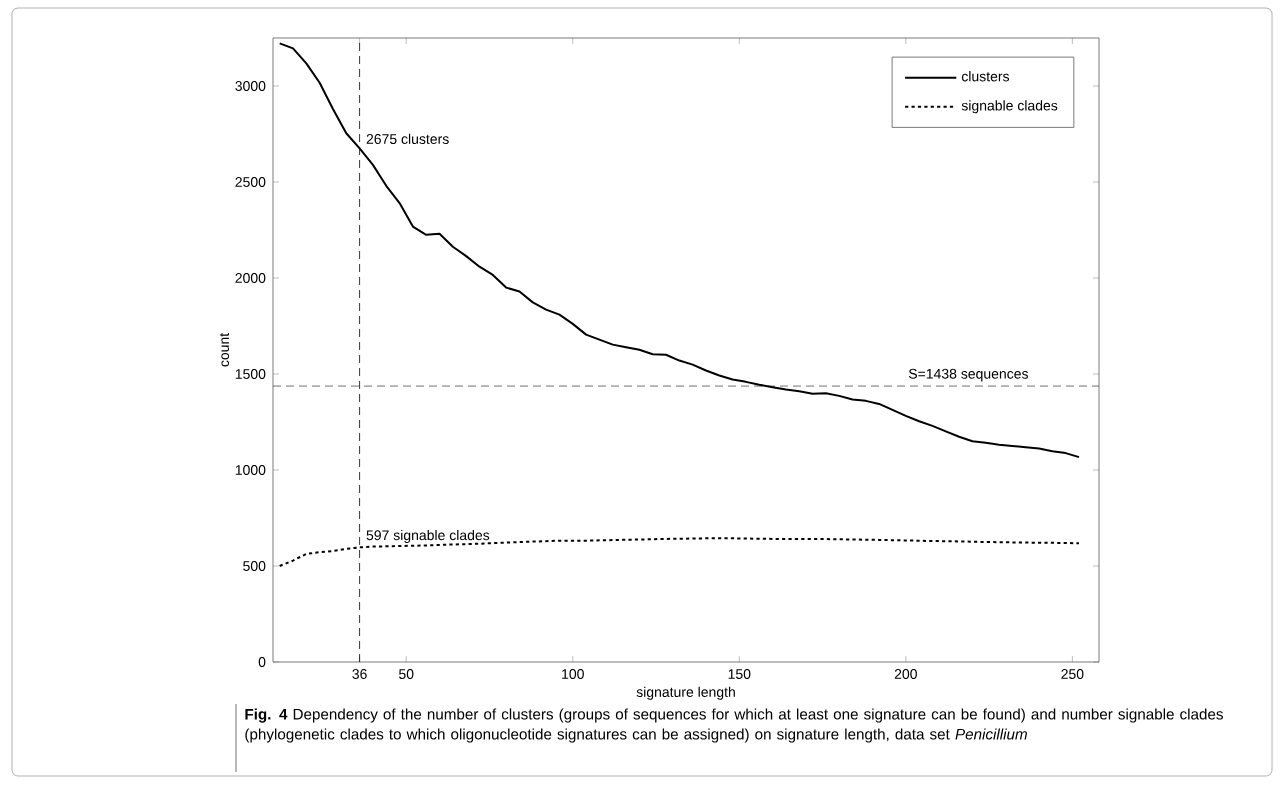 The width and height of the screenshot is (1280, 785). What do you see at coordinates (359, 674) in the screenshot?
I see `x-tick-label: 36` at bounding box center [359, 674].